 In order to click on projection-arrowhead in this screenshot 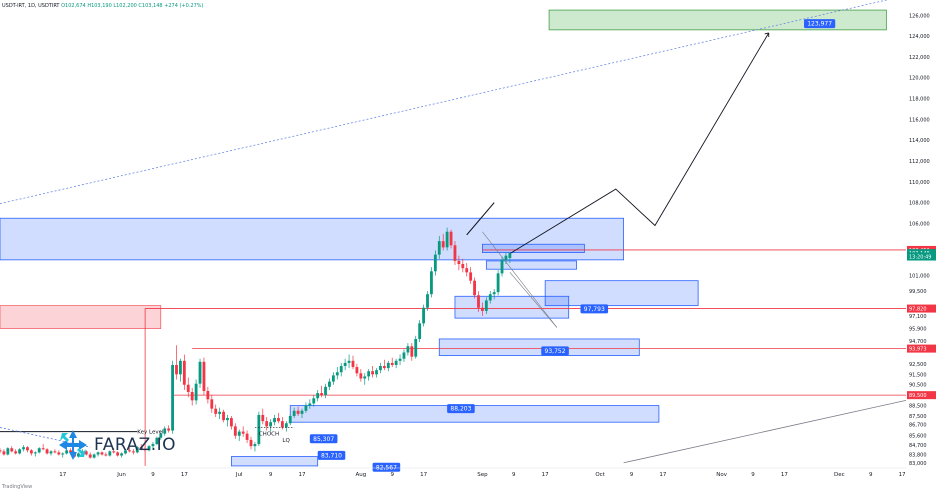, I will do `click(767, 34)`.